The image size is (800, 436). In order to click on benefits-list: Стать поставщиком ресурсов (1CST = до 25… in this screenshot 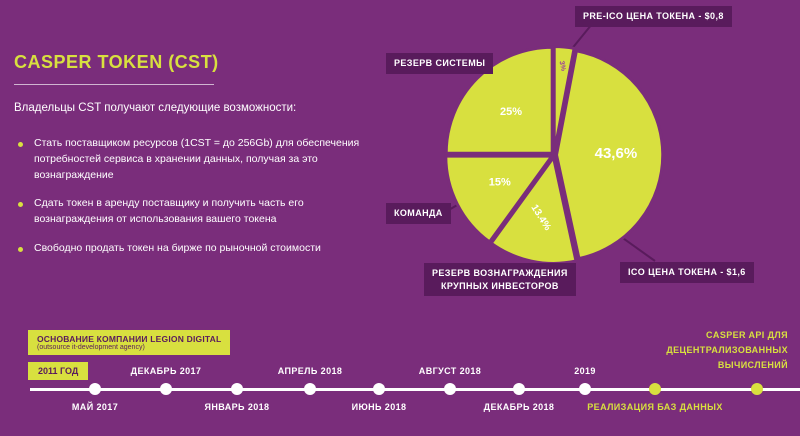, I will do `click(190, 196)`.